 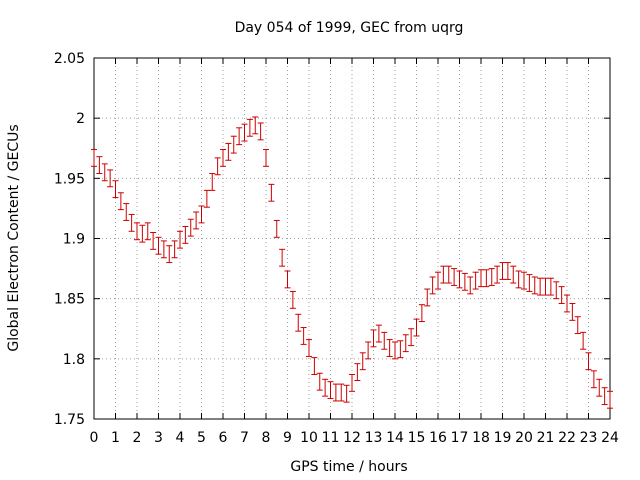 What do you see at coordinates (503, 438) in the screenshot?
I see `x-tick-label: 19` at bounding box center [503, 438].